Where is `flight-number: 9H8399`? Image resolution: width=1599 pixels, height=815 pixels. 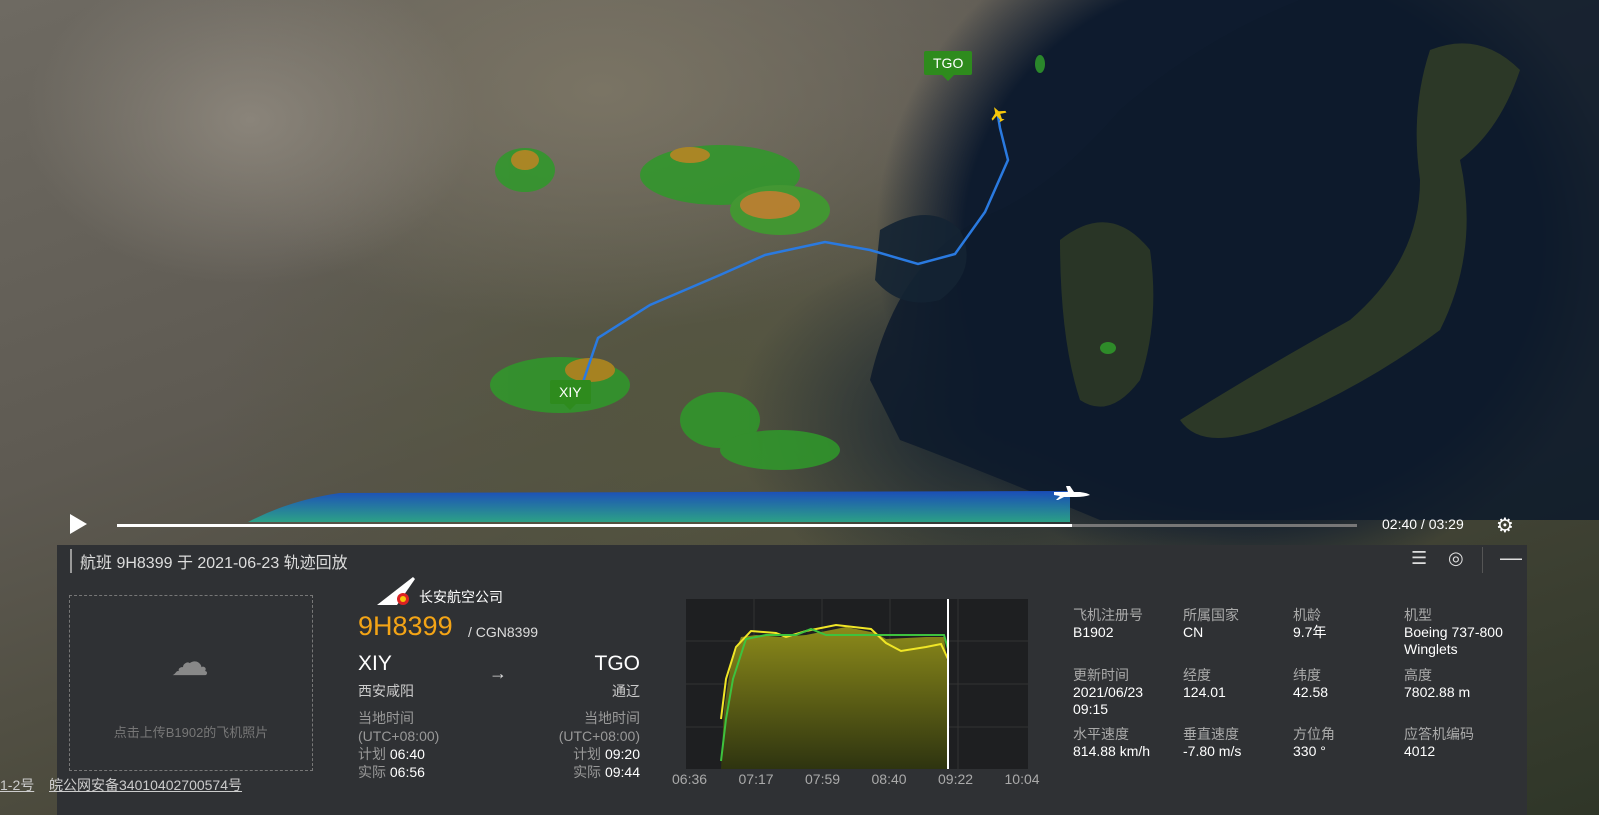 flight-number: 9H8399 is located at coordinates (405, 626).